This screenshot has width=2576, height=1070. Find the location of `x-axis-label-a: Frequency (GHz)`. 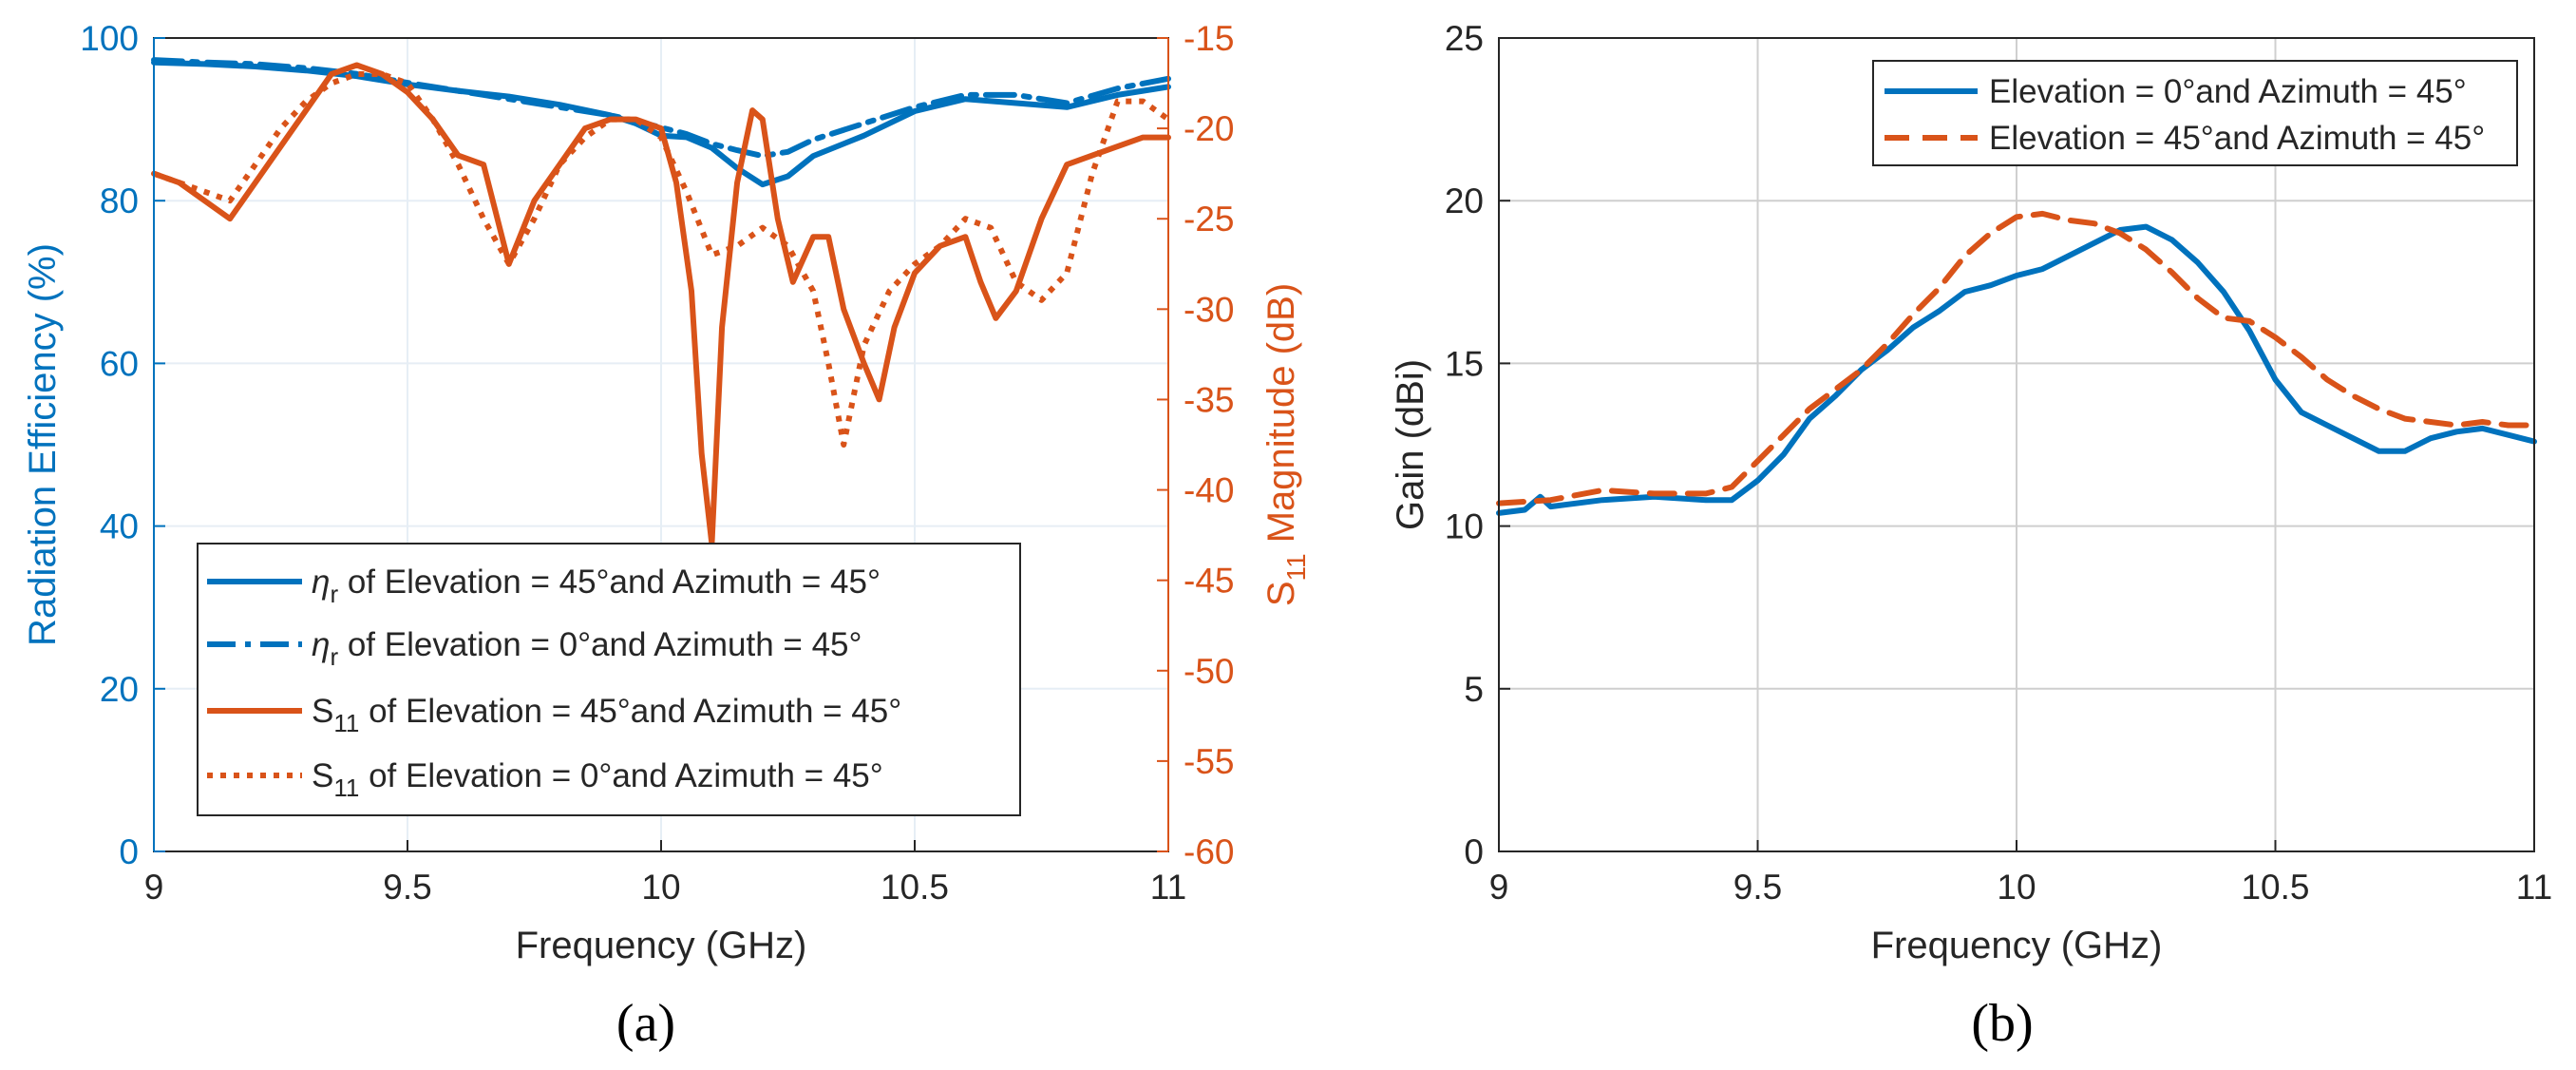

x-axis-label-a: Frequency (GHz) is located at coordinates (661, 945).